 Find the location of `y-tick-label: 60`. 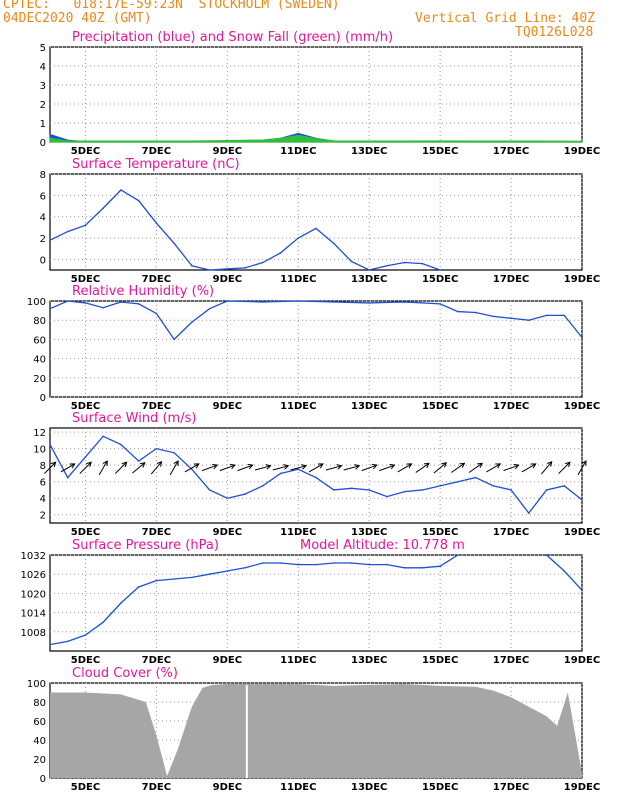

y-tick-label: 60 is located at coordinates (39, 722).